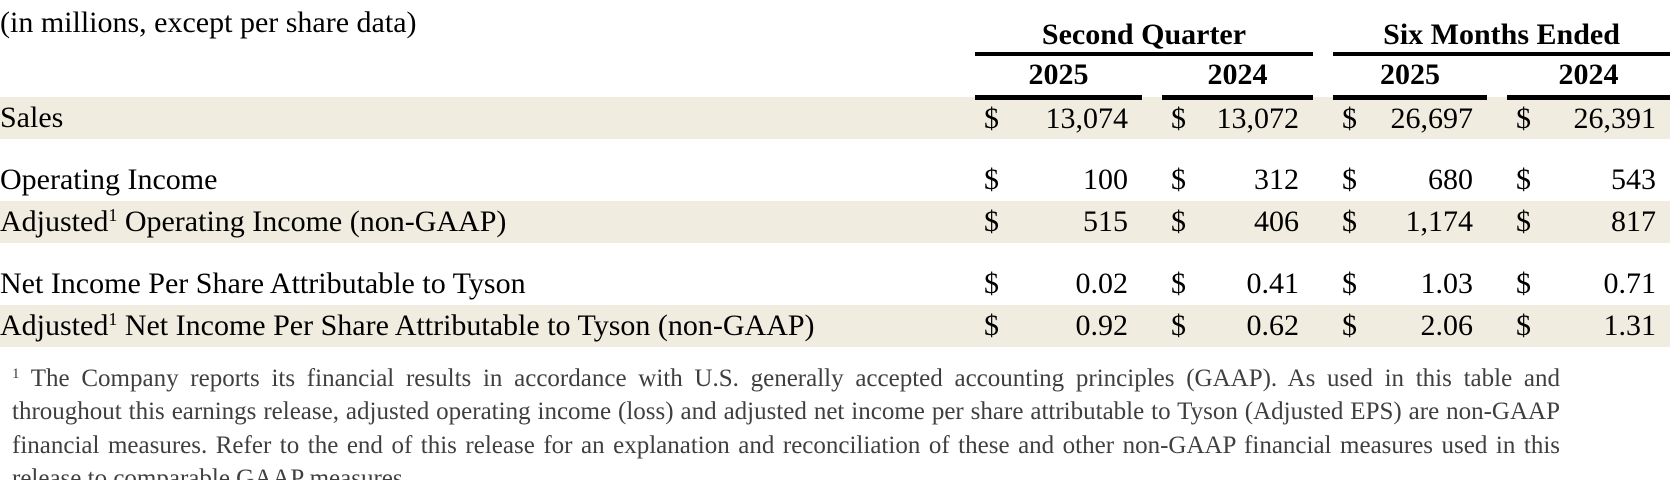 Image resolution: width=1670 pixels, height=480 pixels. I want to click on cell-sales-6m2025: $26,697, so click(1410, 118).